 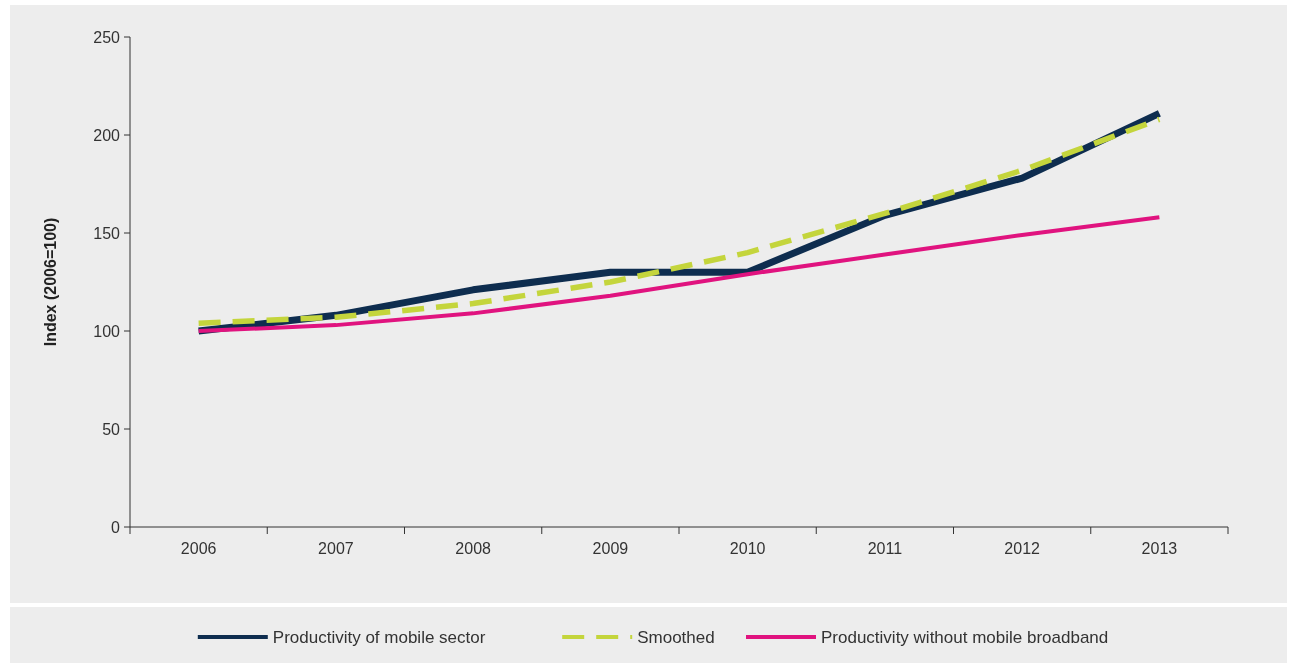 I want to click on y-axis-title: Index (2006=100), so click(x=50, y=282).